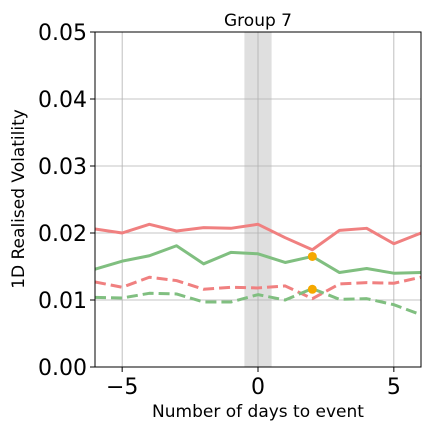  Describe the element at coordinates (258, 21) in the screenshot. I see `chart-title: Group 7` at that location.